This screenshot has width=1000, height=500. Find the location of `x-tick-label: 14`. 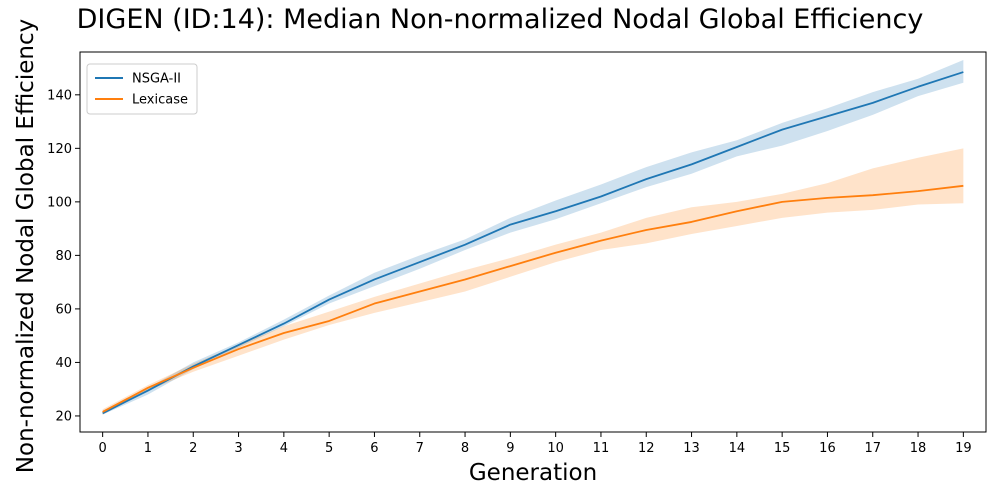

x-tick-label: 14 is located at coordinates (737, 448).